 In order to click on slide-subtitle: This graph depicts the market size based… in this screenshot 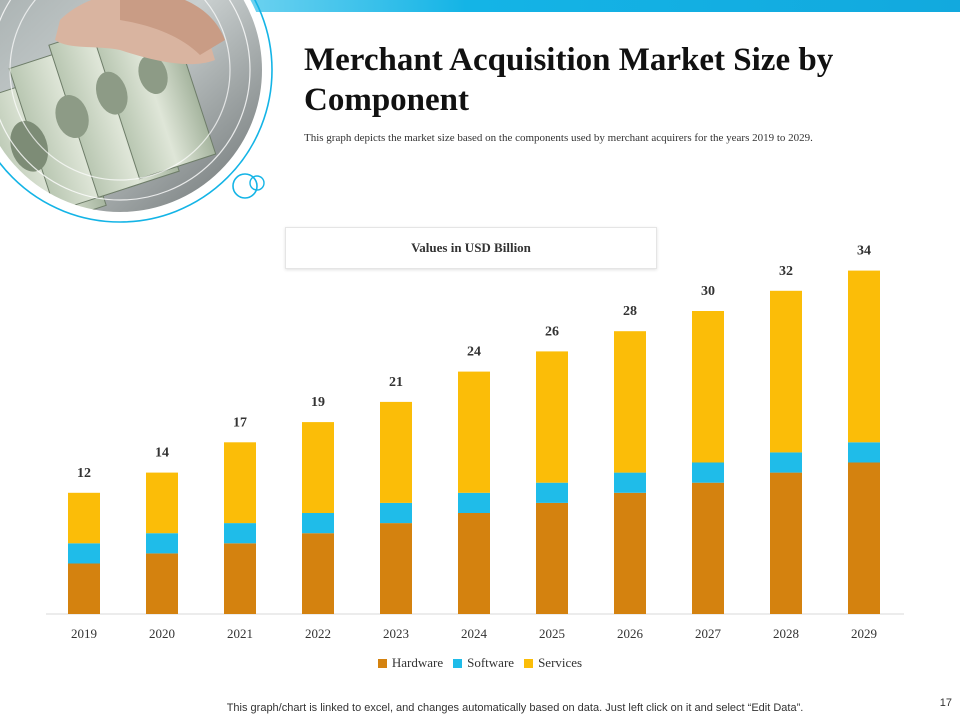, I will do `click(558, 138)`.